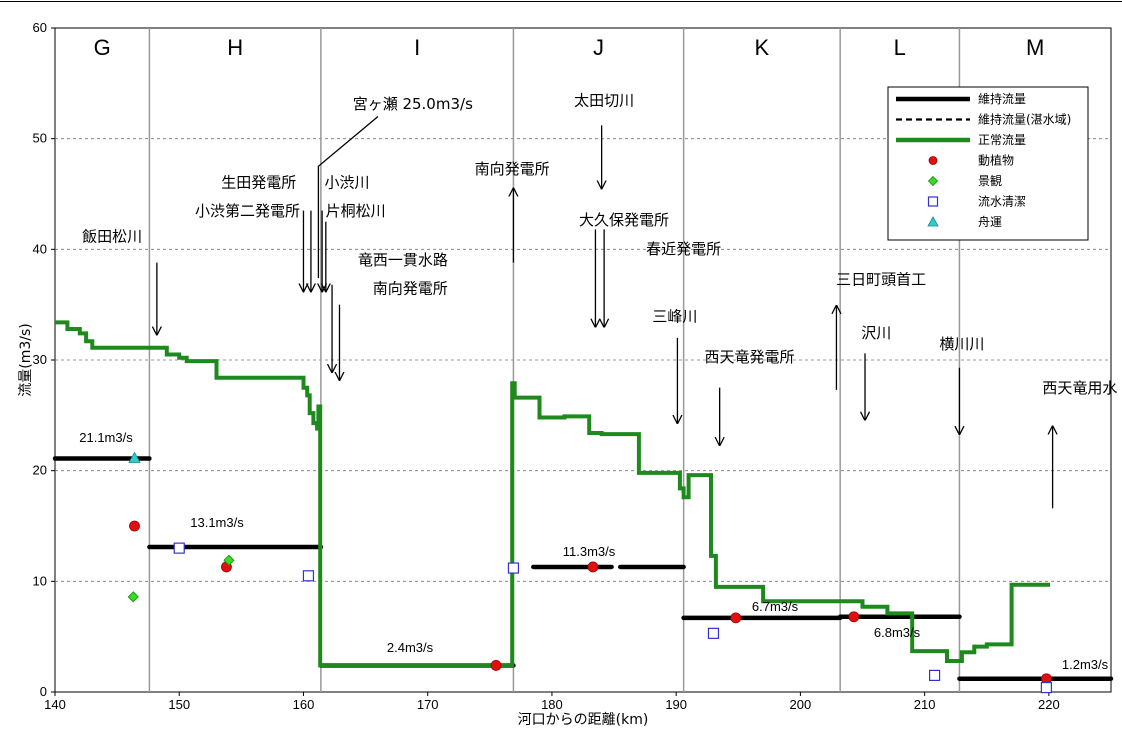 The height and width of the screenshot is (740, 1122). What do you see at coordinates (881, 280) in the screenshot?
I see `annotation-label: 三日町頭首工` at bounding box center [881, 280].